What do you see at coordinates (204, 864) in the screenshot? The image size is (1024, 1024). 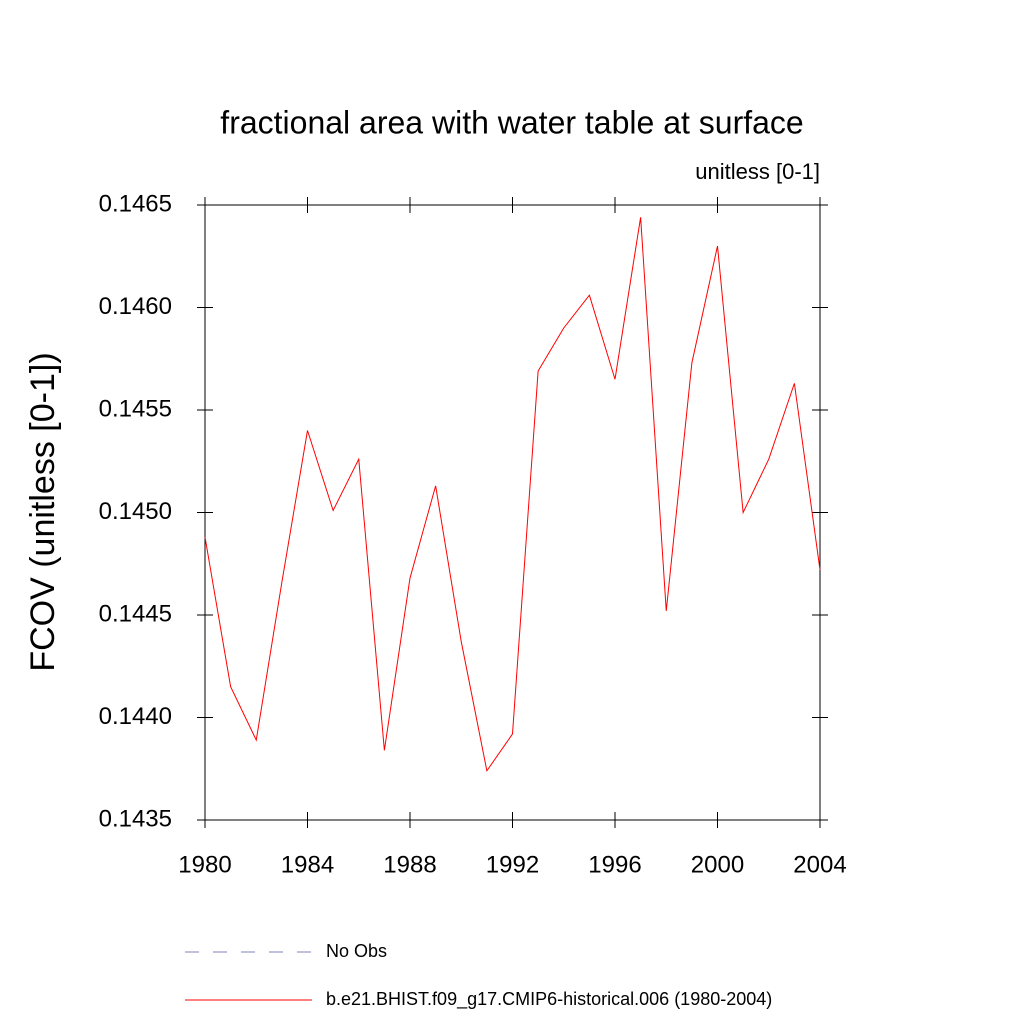 I see `x-tick-label: 1980` at bounding box center [204, 864].